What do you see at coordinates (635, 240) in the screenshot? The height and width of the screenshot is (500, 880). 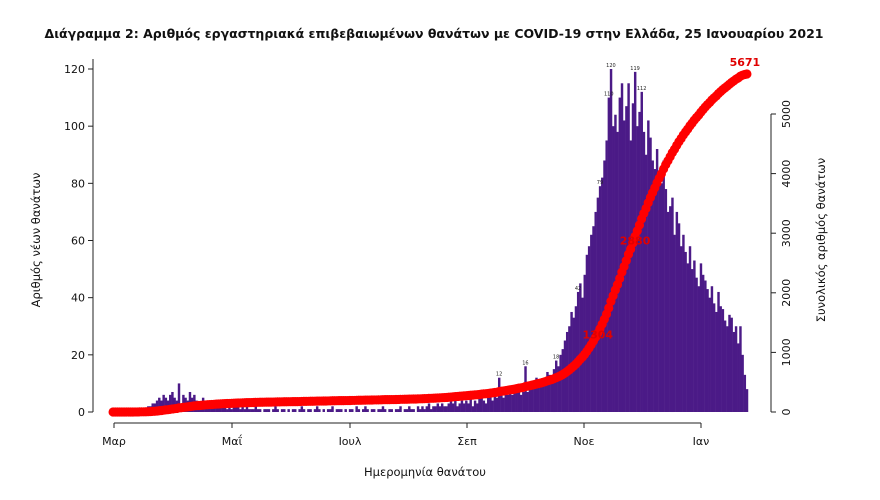 I see `cumulative-label: 2880` at bounding box center [635, 240].